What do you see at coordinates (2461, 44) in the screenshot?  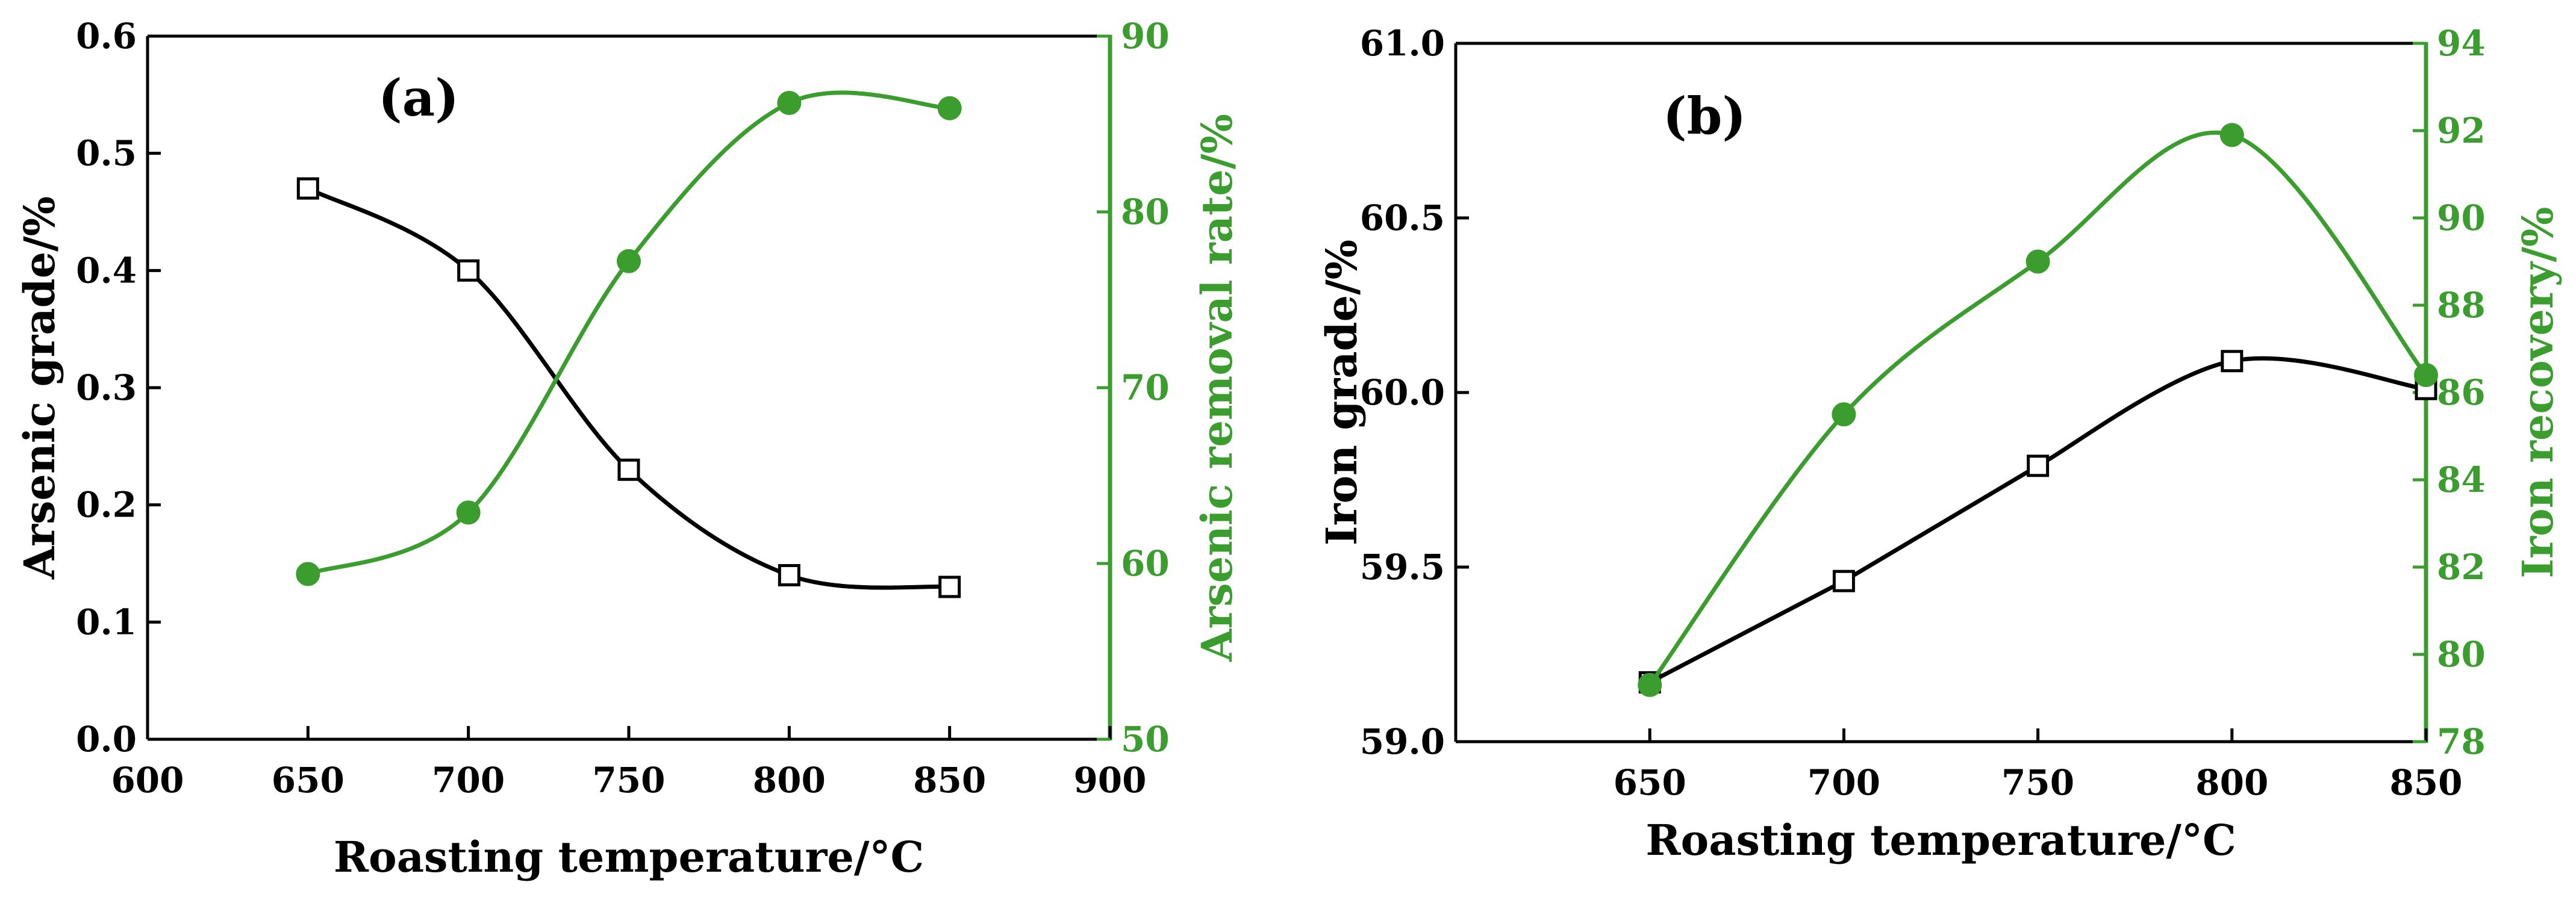 I see `panel-b-y-right-tick-label: 94` at bounding box center [2461, 44].